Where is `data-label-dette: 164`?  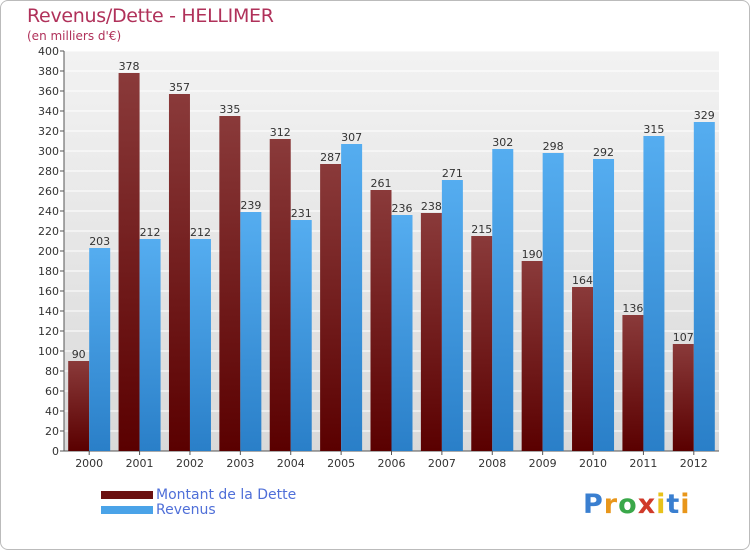
data-label-dette: 164 is located at coordinates (582, 280).